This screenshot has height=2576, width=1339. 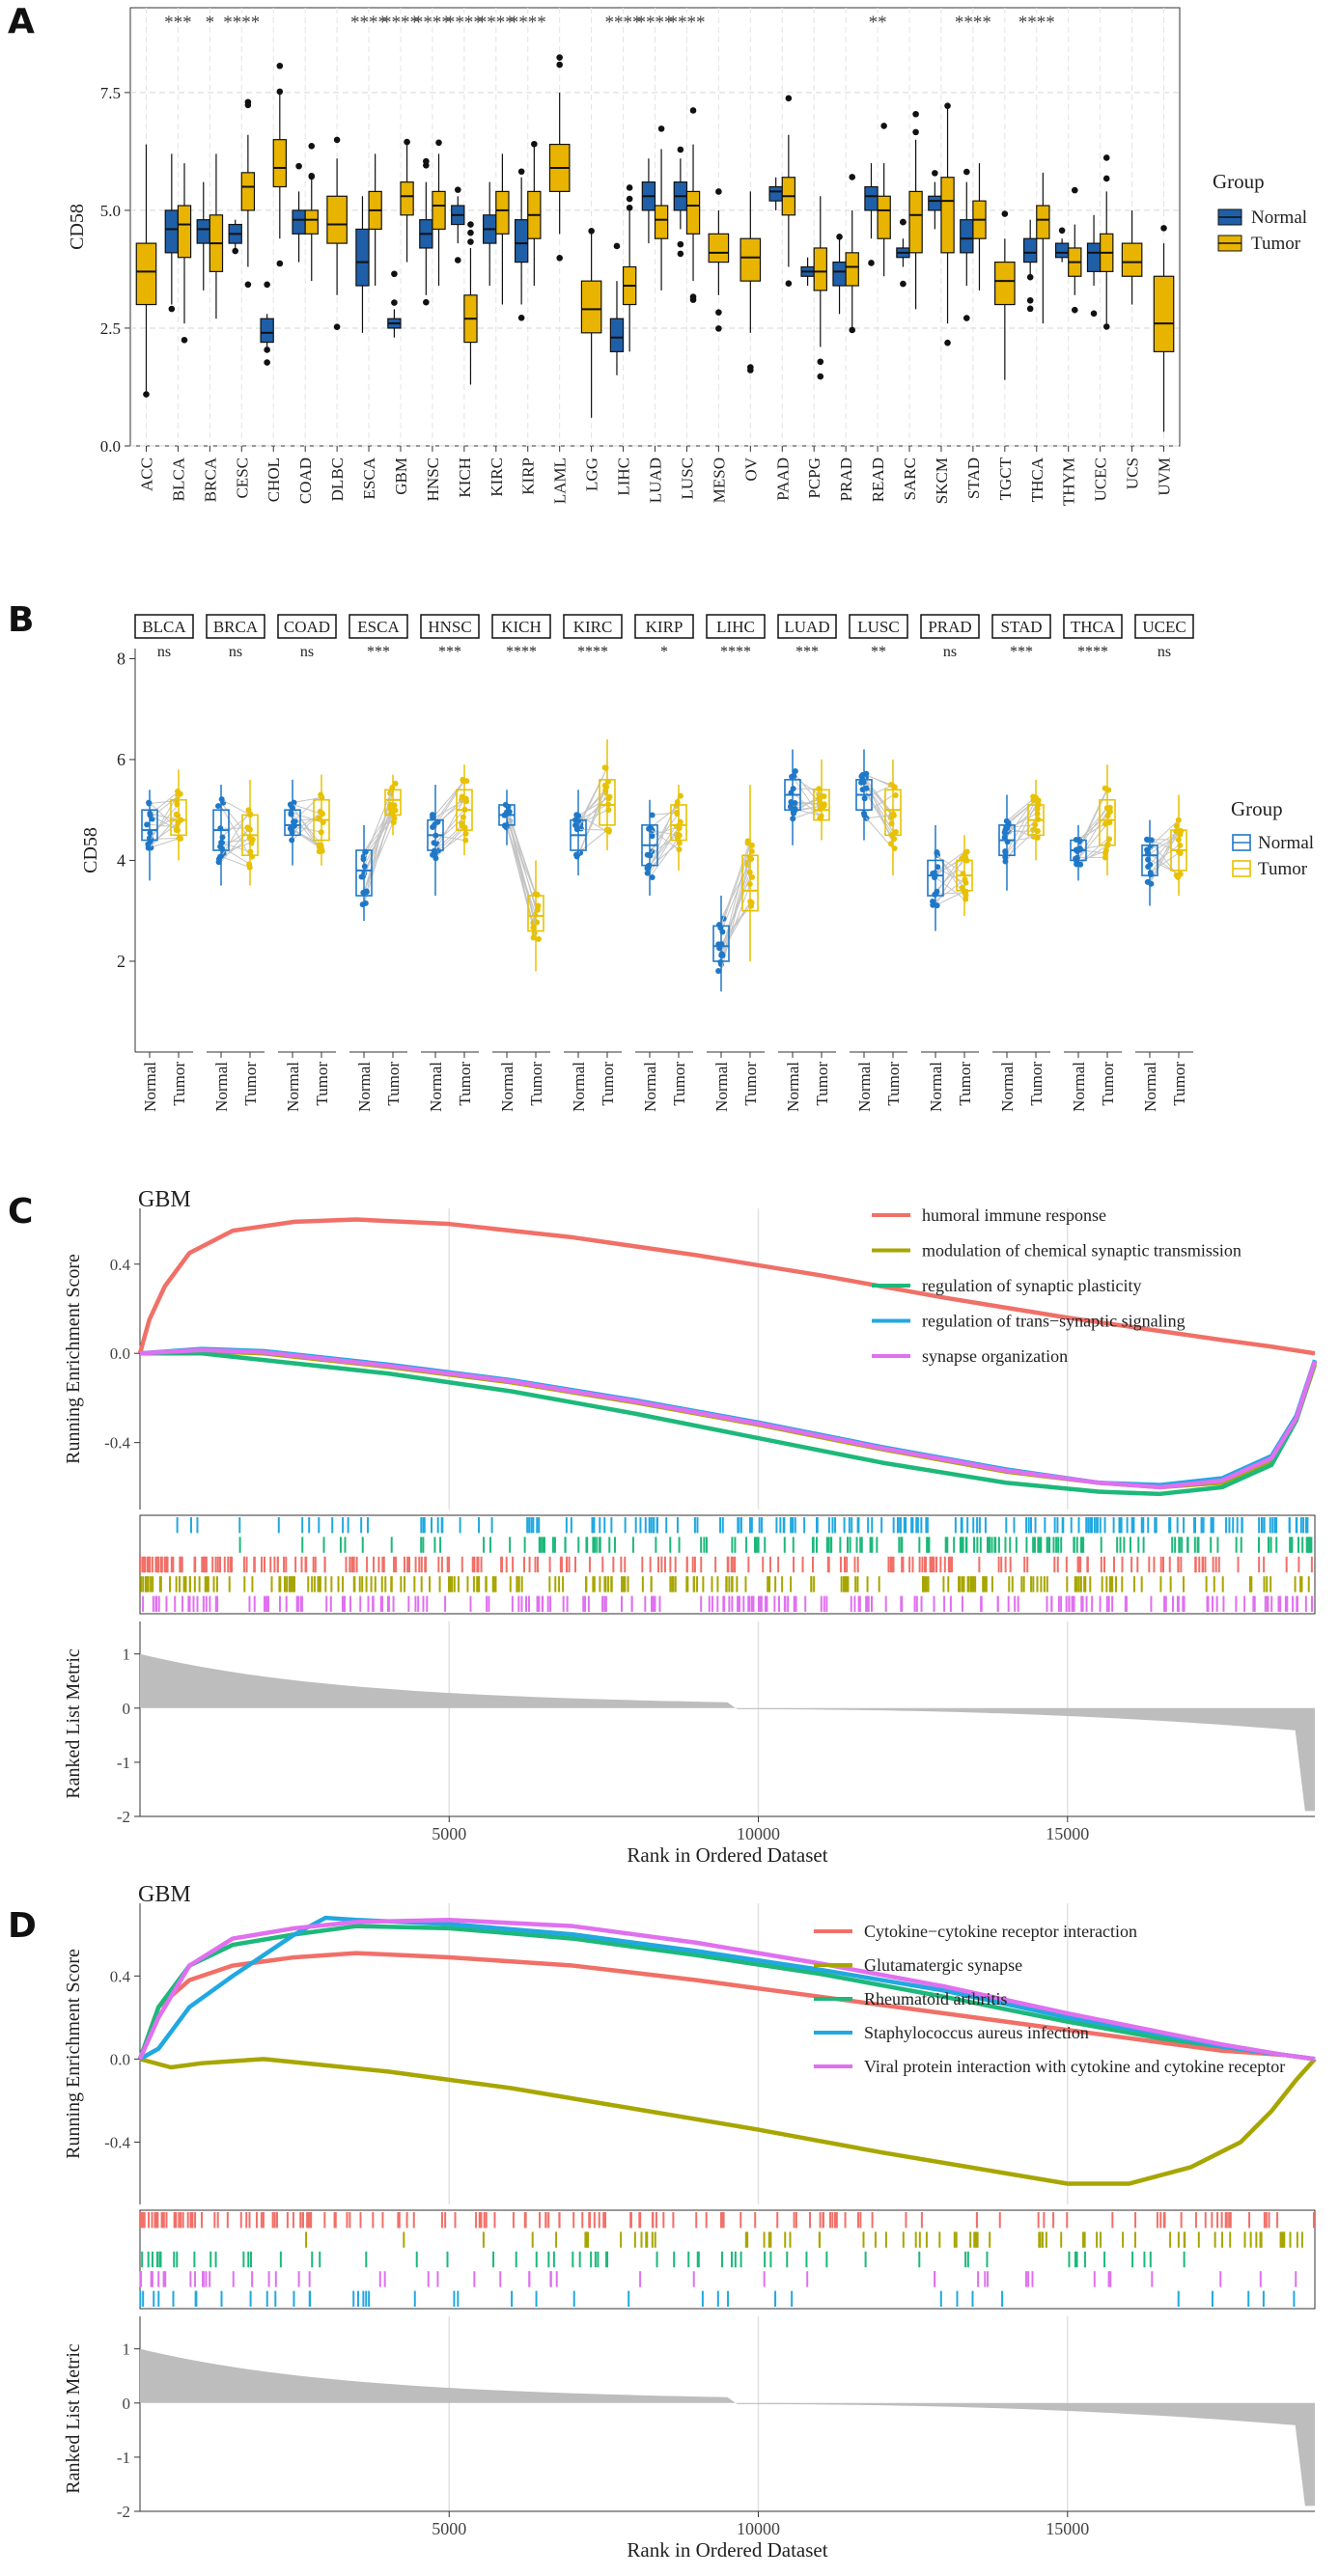 I want to click on facet-label: KIRC, so click(x=593, y=627).